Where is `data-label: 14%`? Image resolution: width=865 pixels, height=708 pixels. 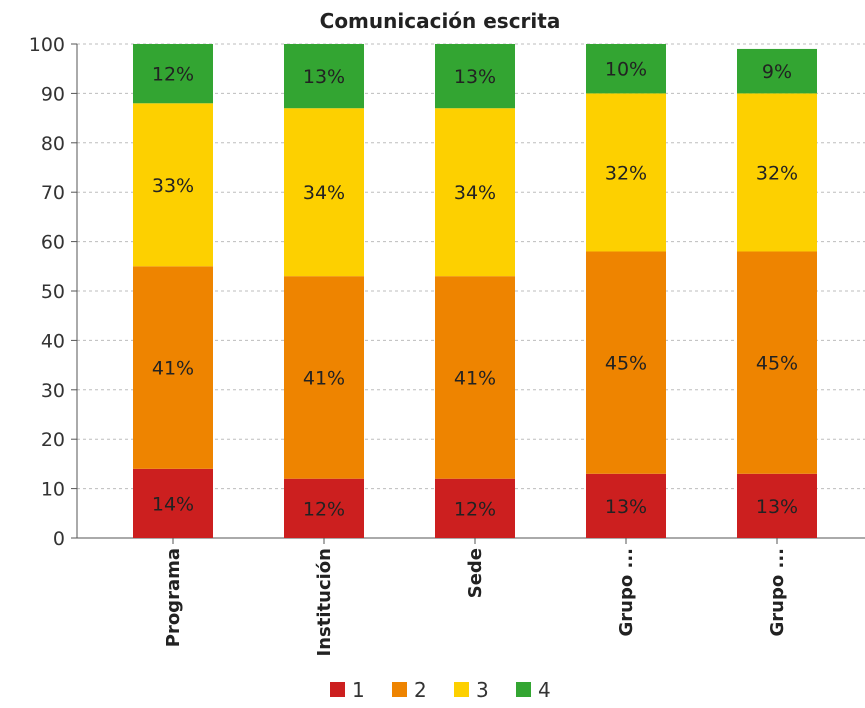 data-label: 14% is located at coordinates (173, 504).